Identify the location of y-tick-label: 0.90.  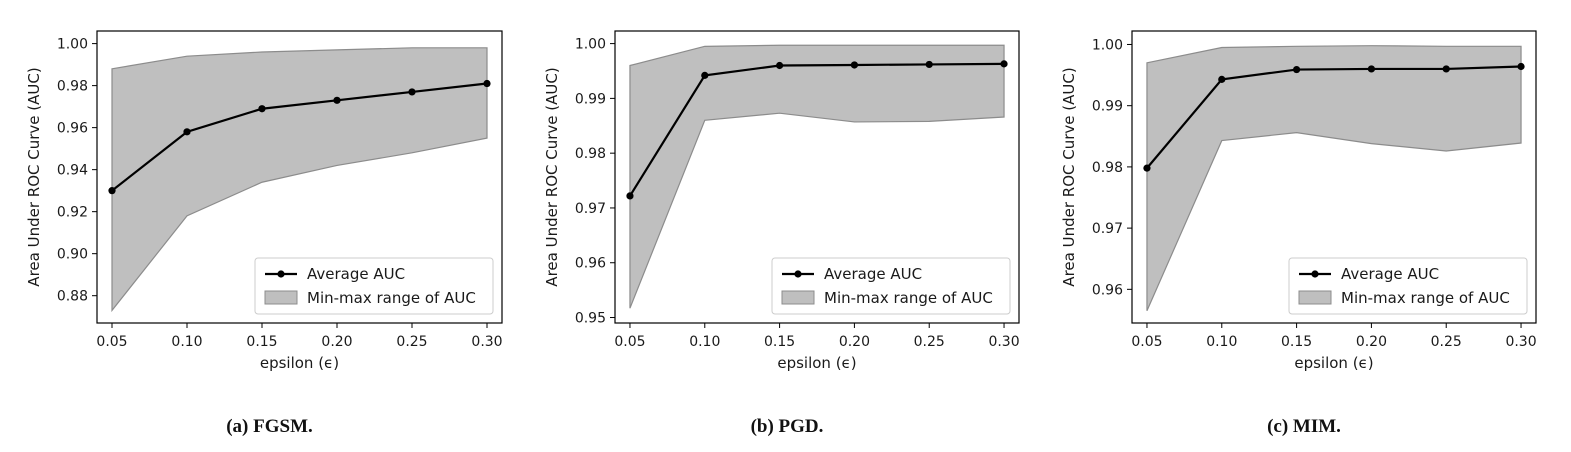
(72, 255).